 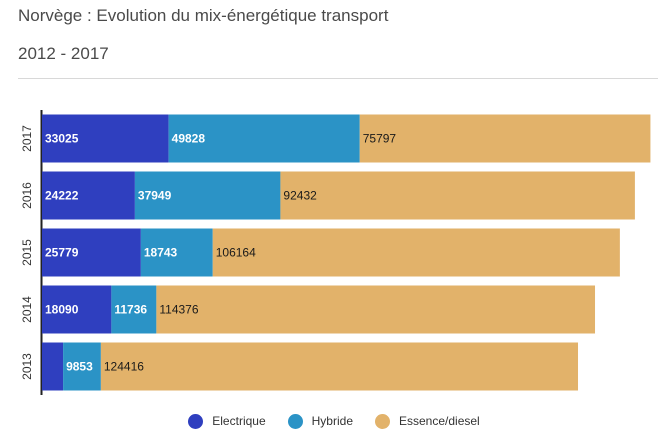 I want to click on legend-swatch-essence, so click(x=382, y=421).